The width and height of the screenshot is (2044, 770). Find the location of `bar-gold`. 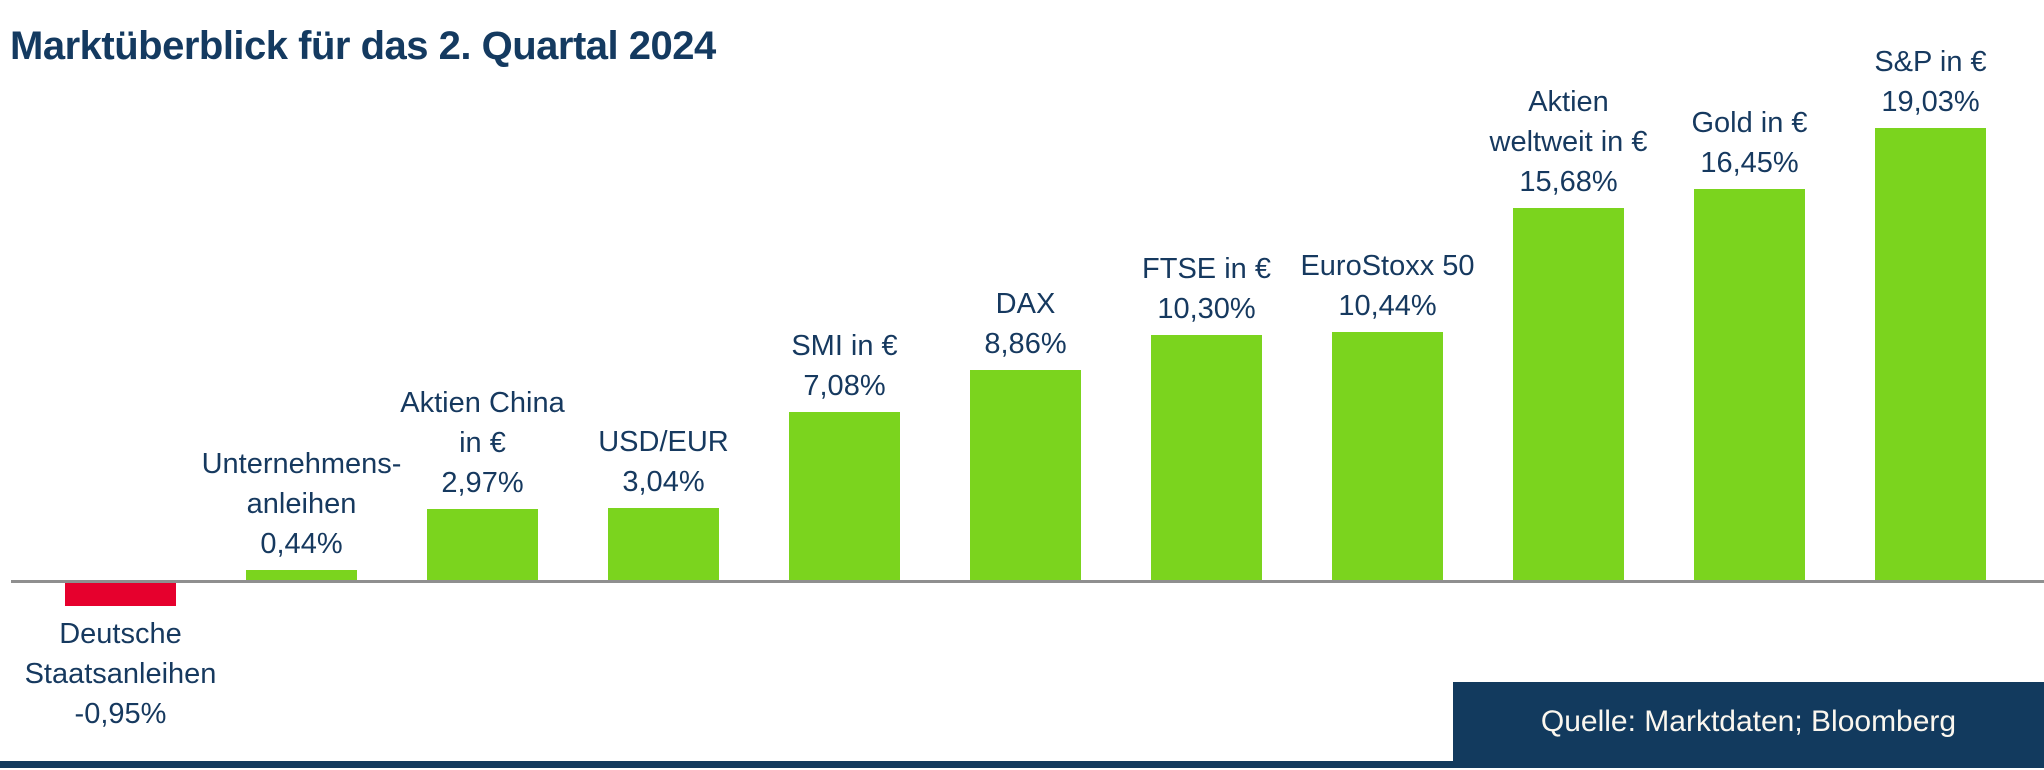

bar-gold is located at coordinates (1749, 384).